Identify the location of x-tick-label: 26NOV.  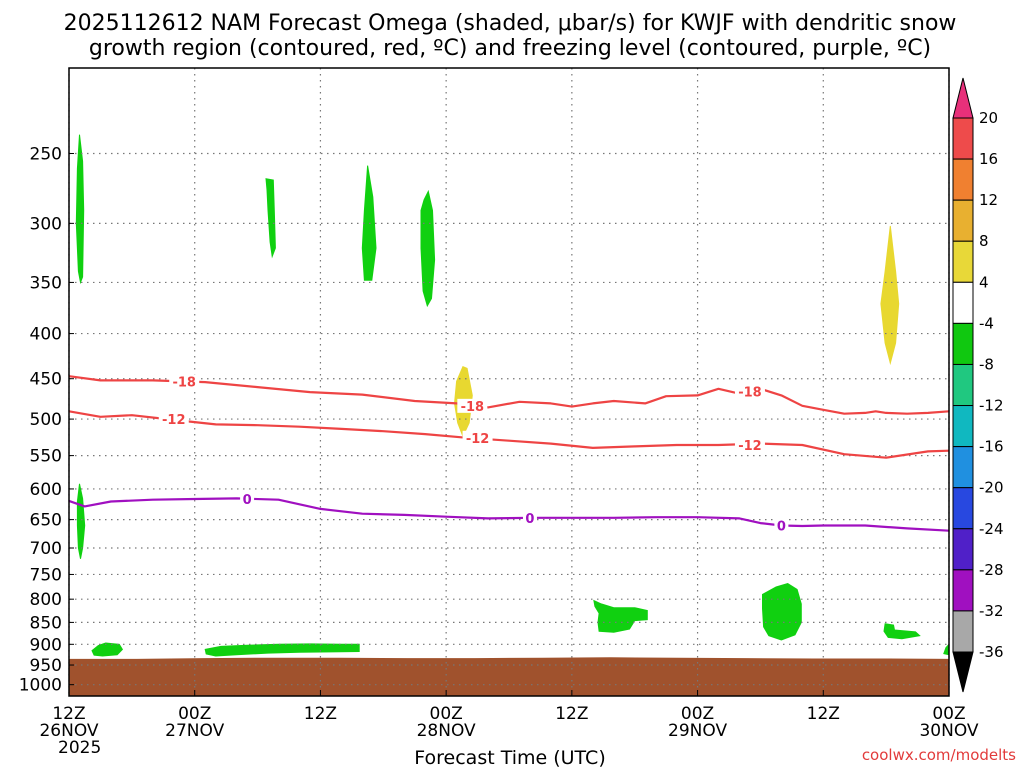
(68, 731).